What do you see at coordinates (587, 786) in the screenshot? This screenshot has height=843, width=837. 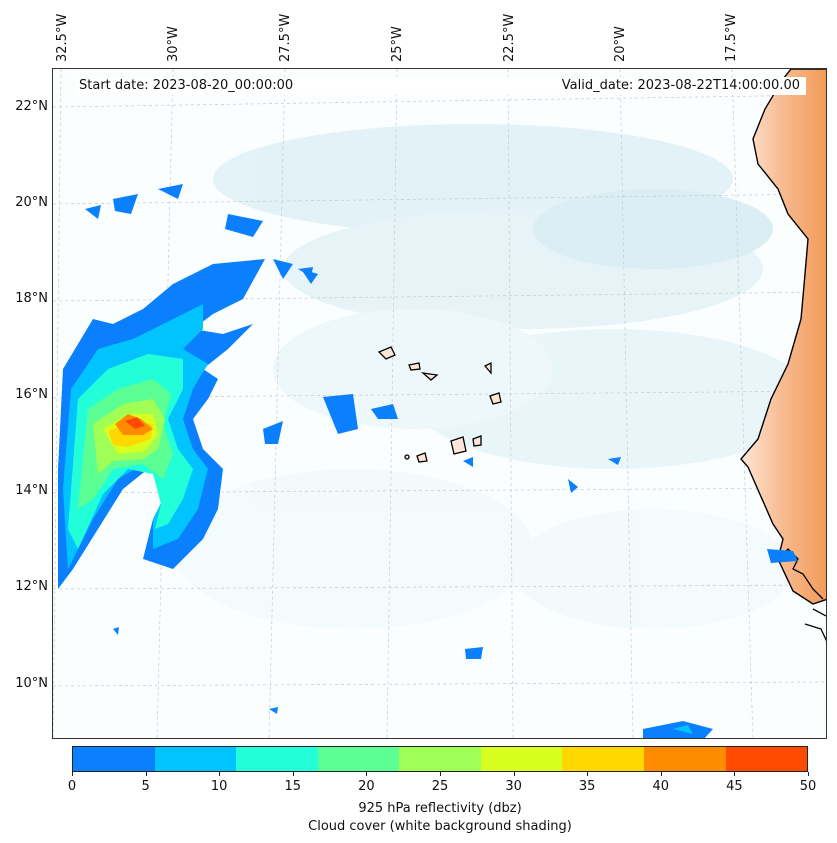 I see `colorbar-tick-label: 35` at bounding box center [587, 786].